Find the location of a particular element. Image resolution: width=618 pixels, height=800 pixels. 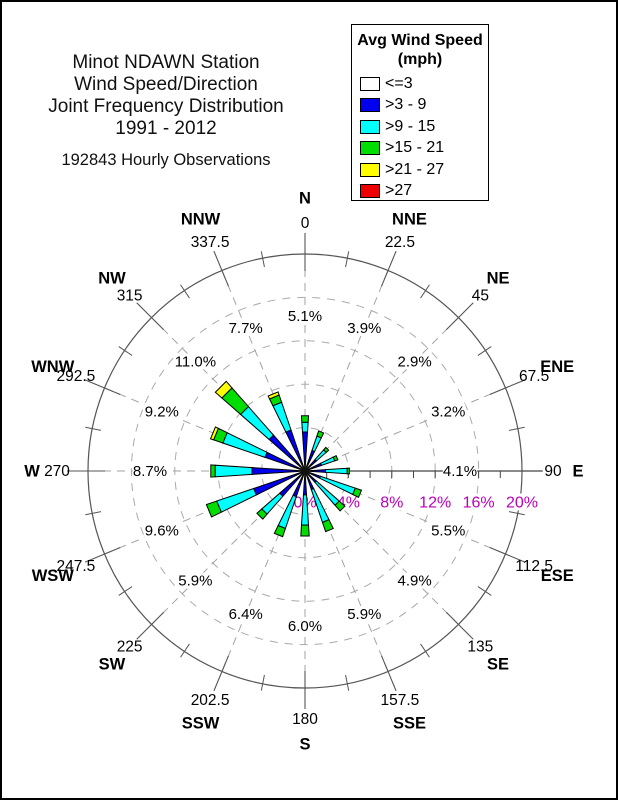

svg-text: 6.0% is located at coordinates (305, 626).